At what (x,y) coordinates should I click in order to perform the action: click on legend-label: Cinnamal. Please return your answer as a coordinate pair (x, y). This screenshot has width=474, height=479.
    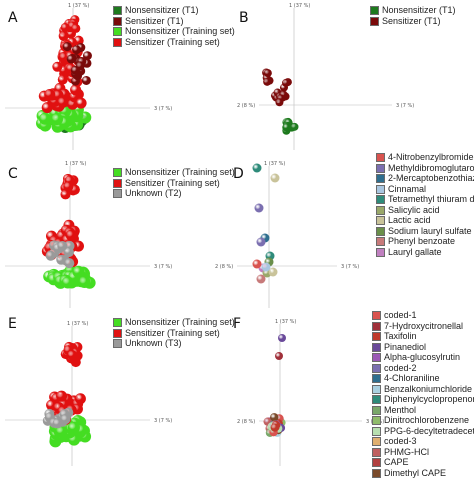
    Looking at the image, I should click on (407, 188).